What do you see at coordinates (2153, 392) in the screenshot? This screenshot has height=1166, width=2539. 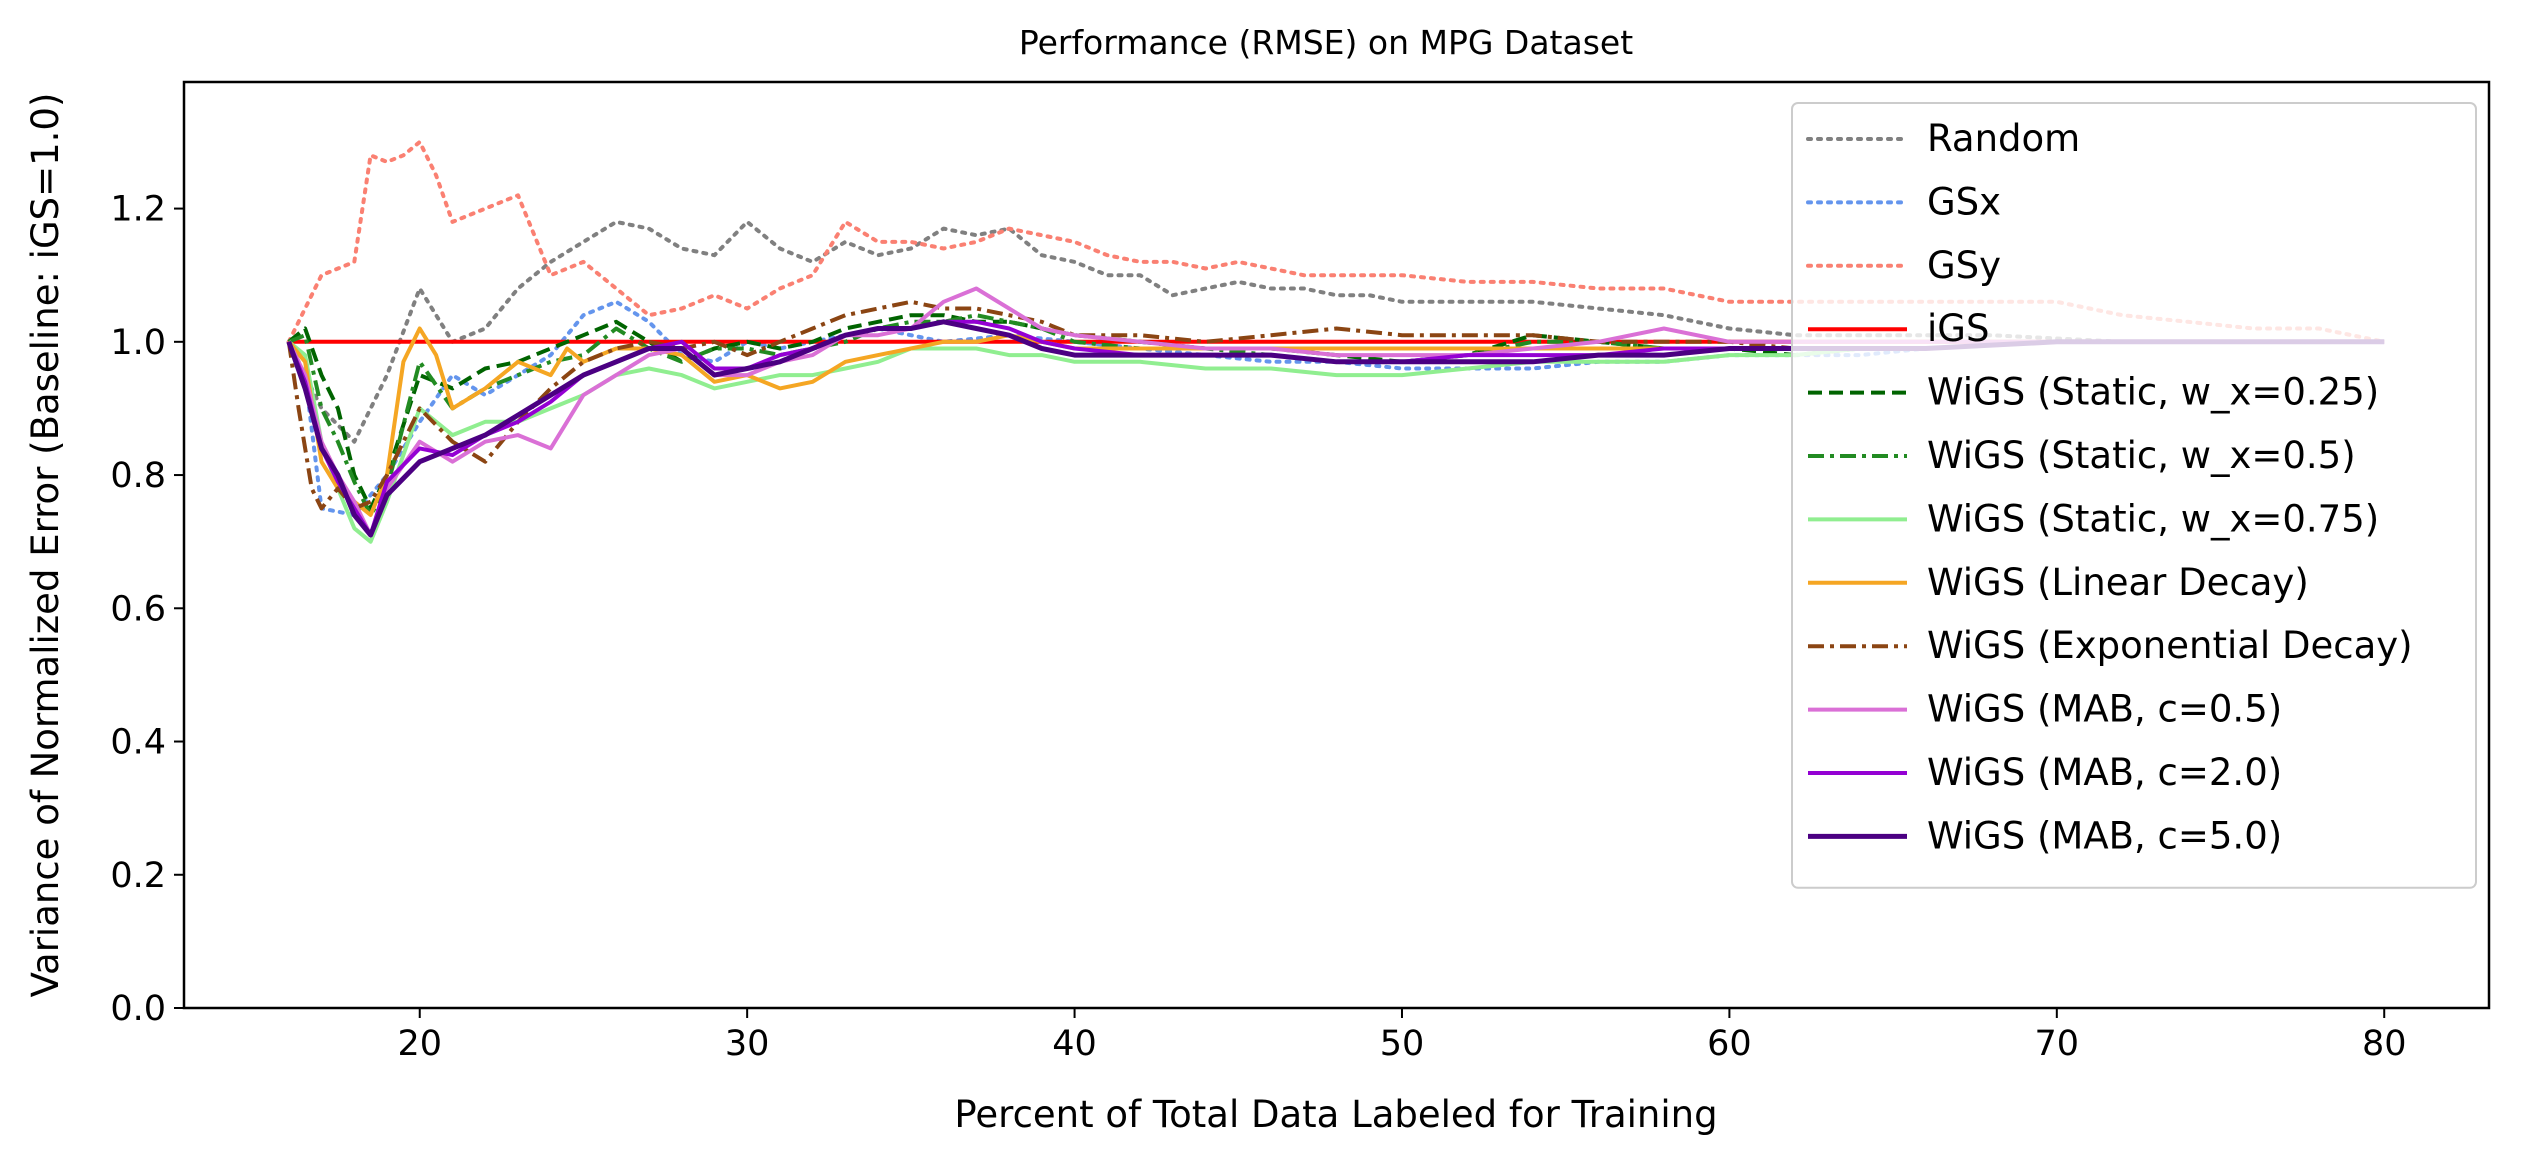 I see `legend-label: WiGS (Static, w_x=0.25)` at bounding box center [2153, 392].